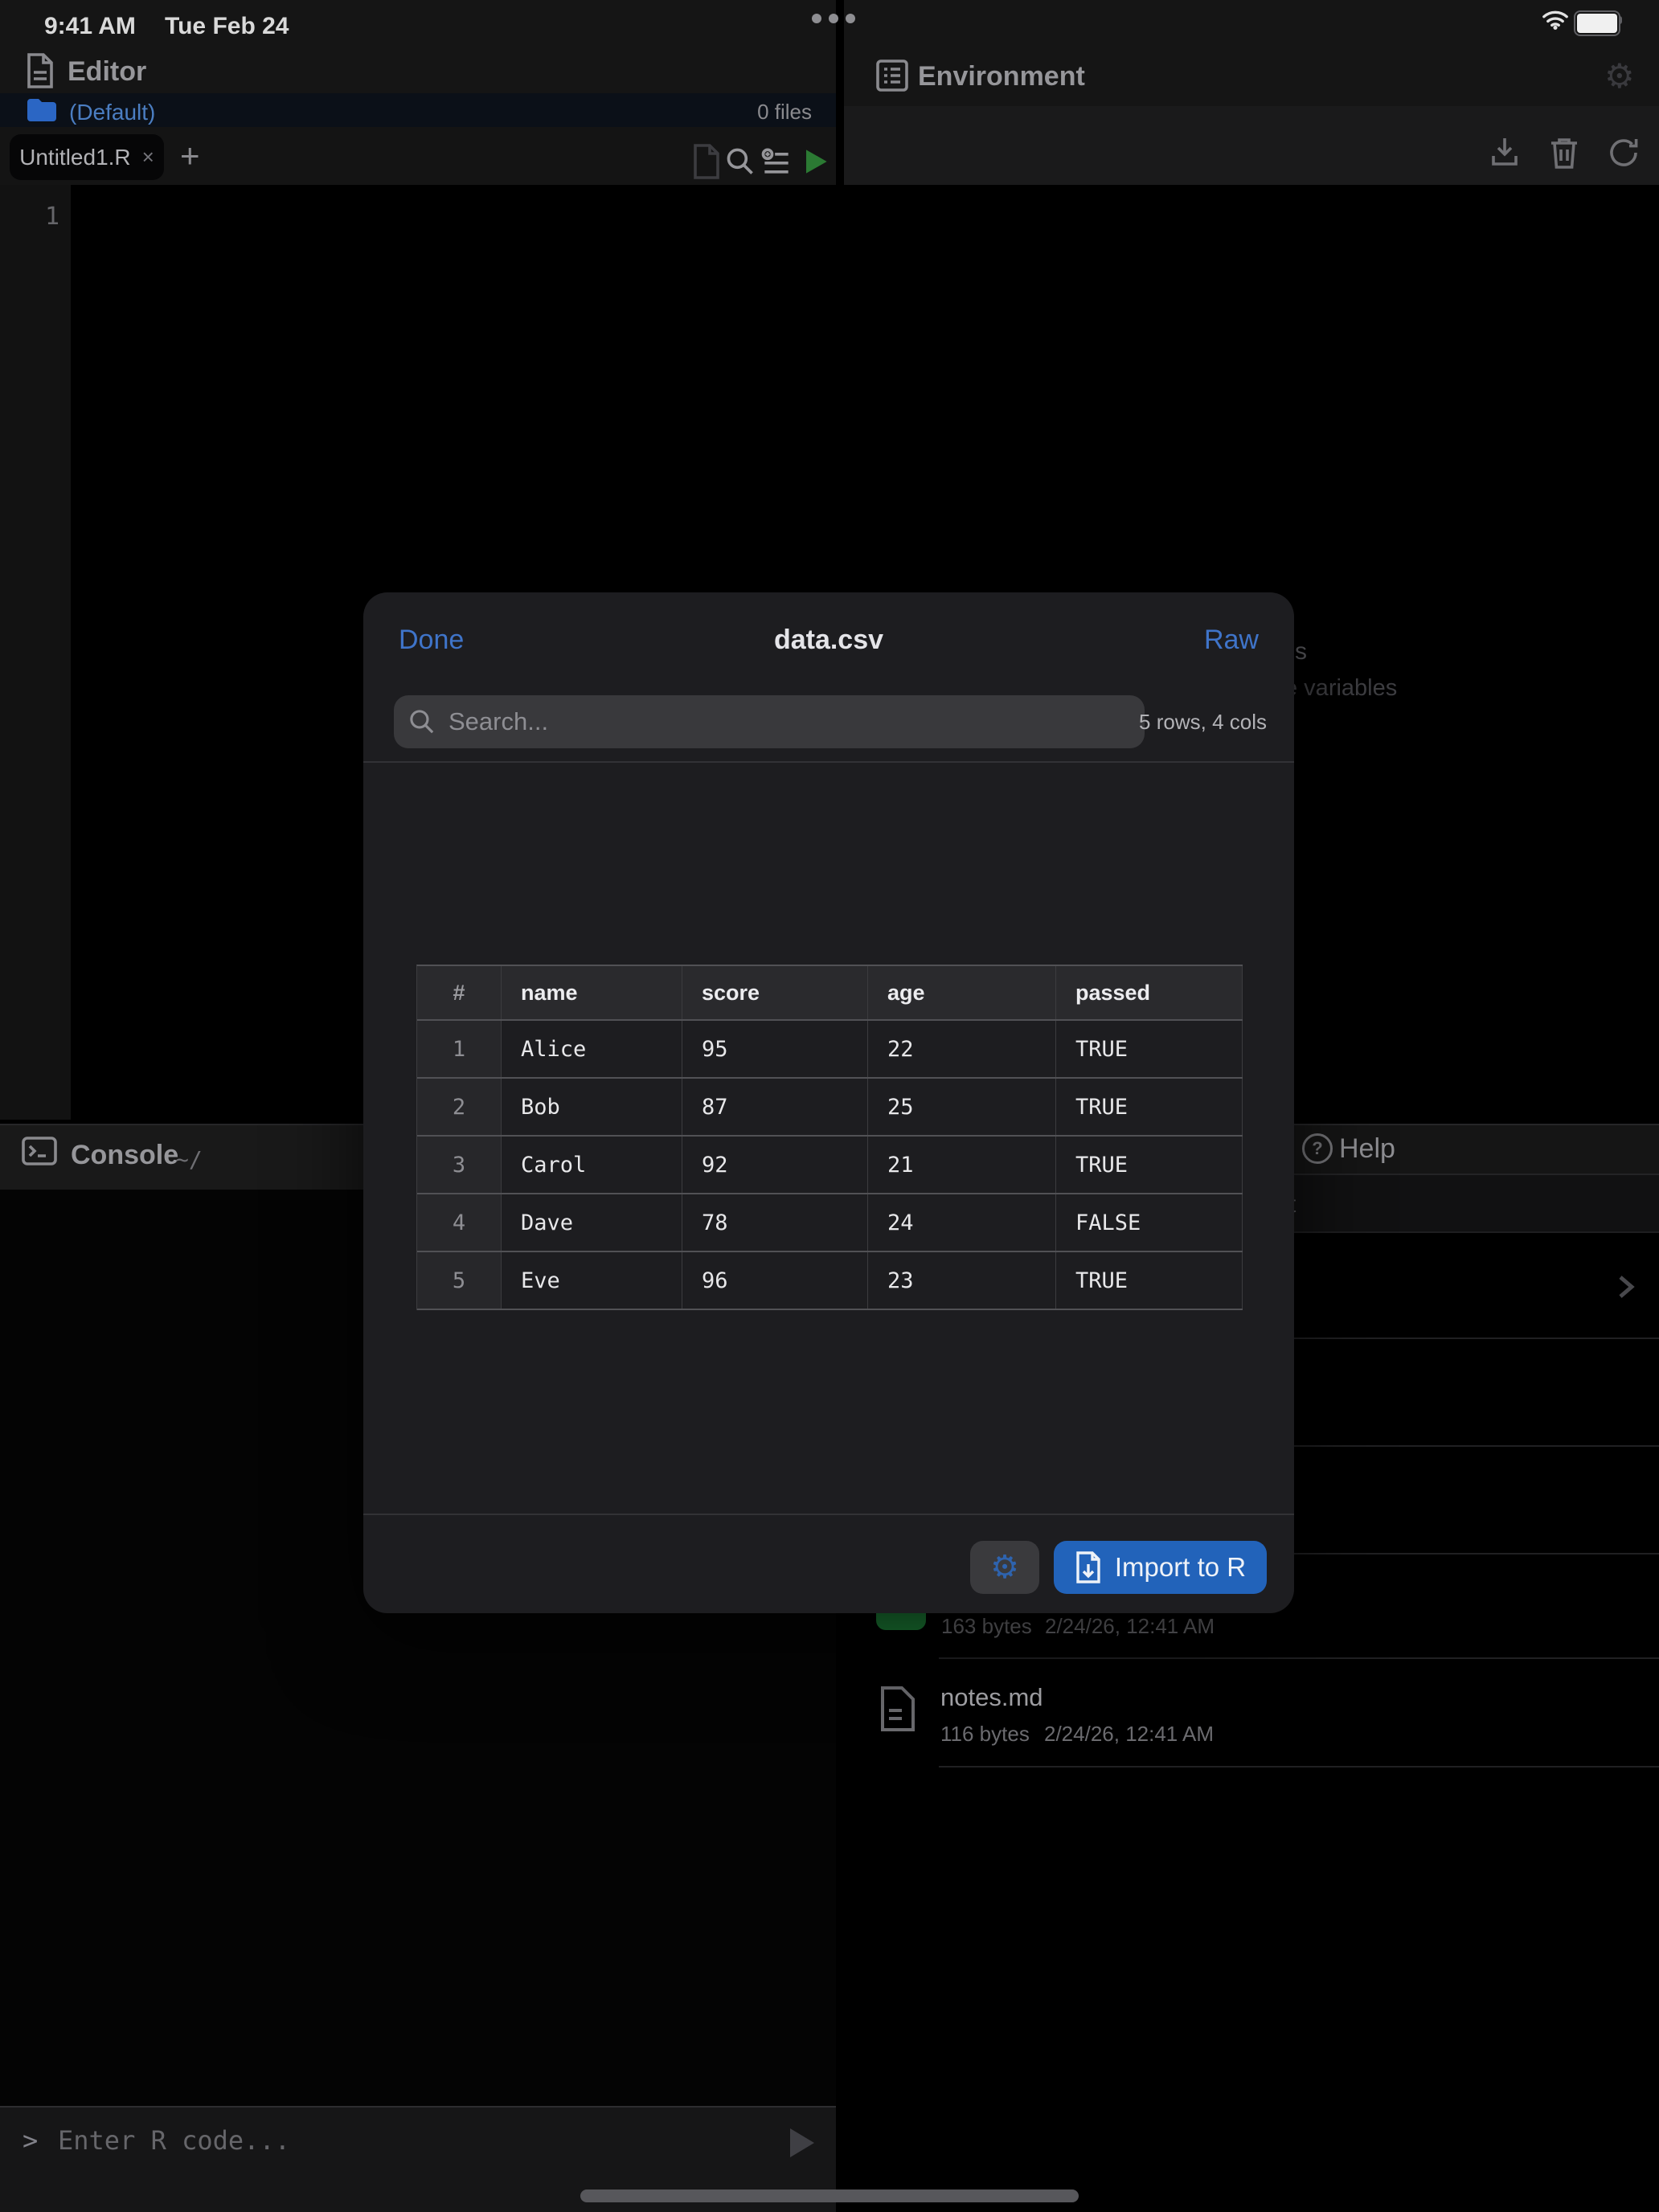 Image resolution: width=1659 pixels, height=2212 pixels. What do you see at coordinates (1626, 1287) in the screenshot?
I see `chevron-right-icon` at bounding box center [1626, 1287].